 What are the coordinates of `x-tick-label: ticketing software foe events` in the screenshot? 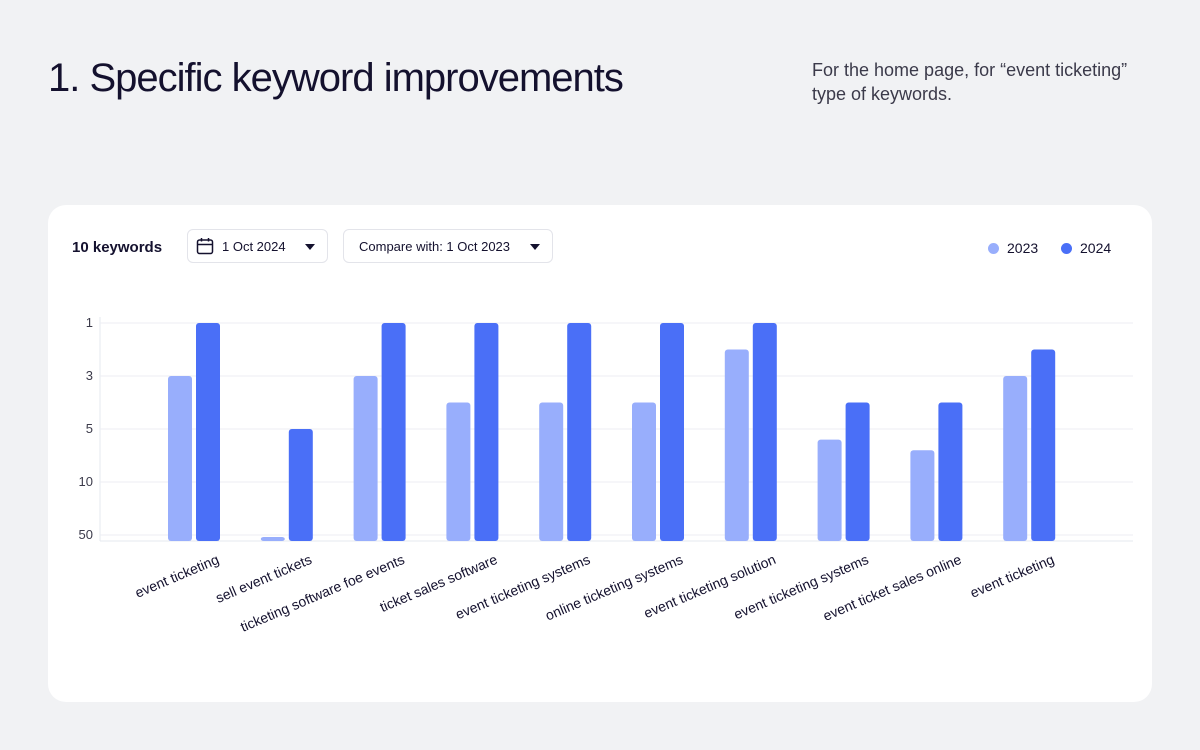 It's located at (322, 593).